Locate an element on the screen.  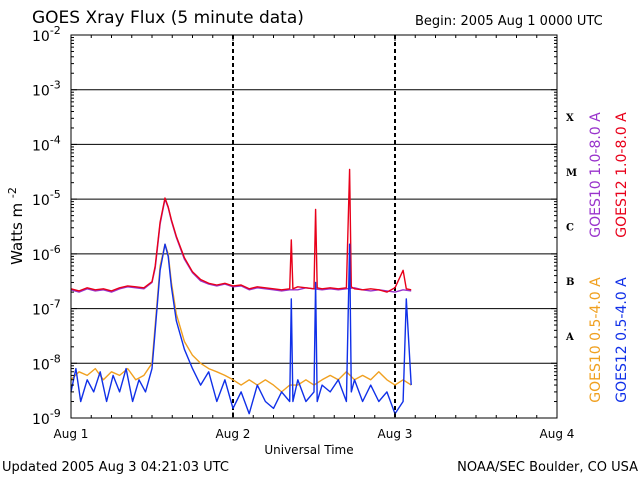
flare-class-labels: X M C B A is located at coordinates (571, 228).